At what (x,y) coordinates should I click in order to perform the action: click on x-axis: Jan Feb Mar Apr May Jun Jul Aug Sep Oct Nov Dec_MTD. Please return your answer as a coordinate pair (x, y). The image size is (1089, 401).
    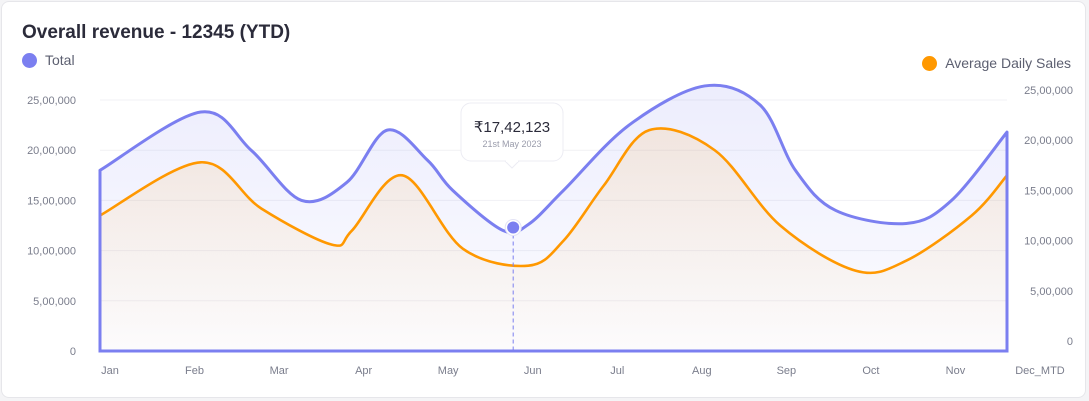
    Looking at the image, I should click on (583, 371).